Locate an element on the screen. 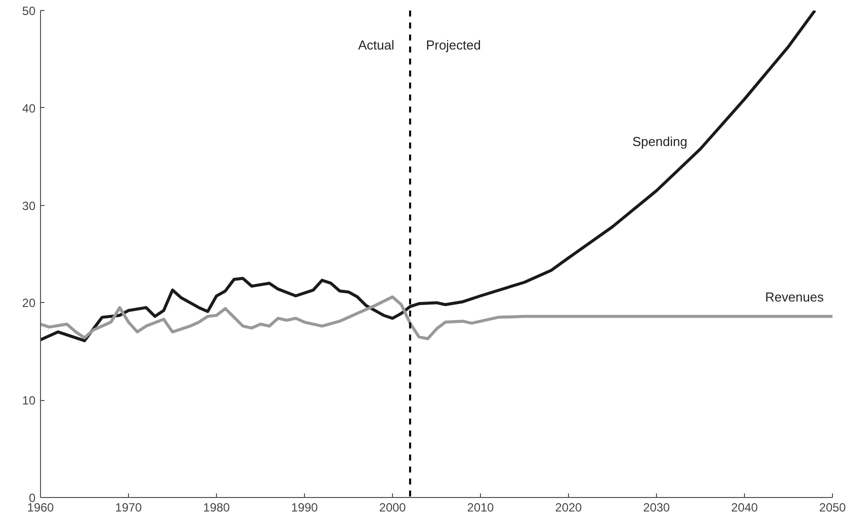  series-label: Revenues is located at coordinates (794, 297).